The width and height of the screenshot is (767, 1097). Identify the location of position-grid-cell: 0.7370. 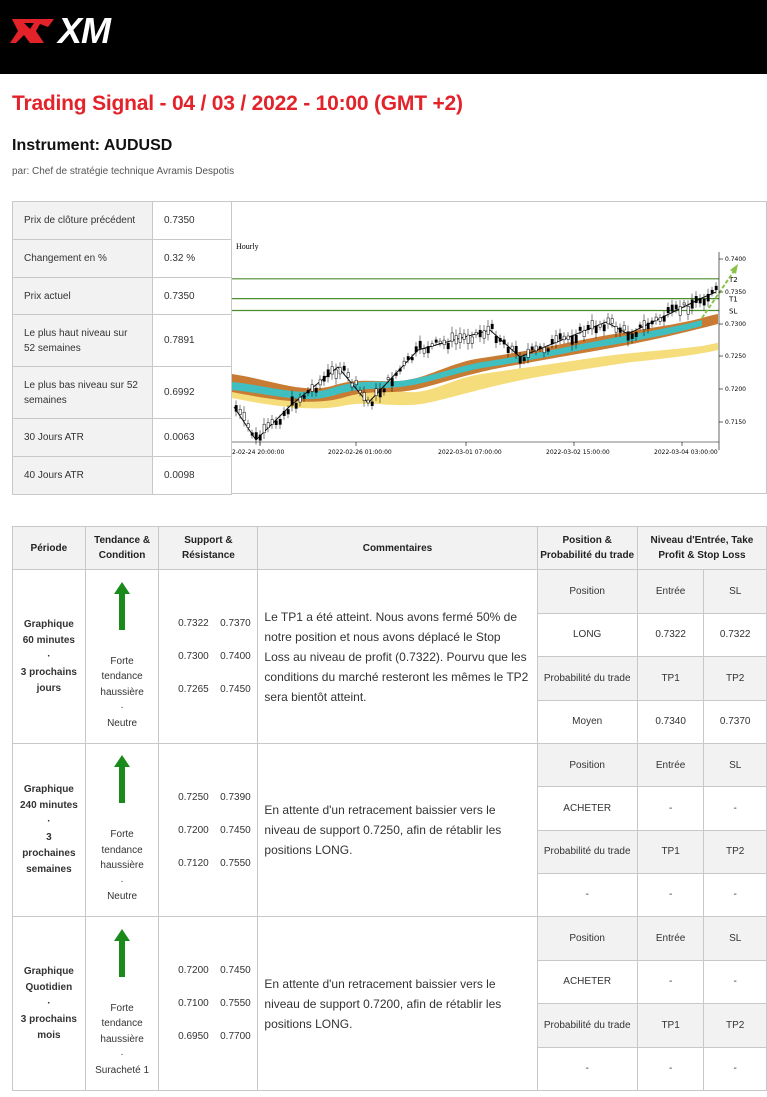
(735, 721).